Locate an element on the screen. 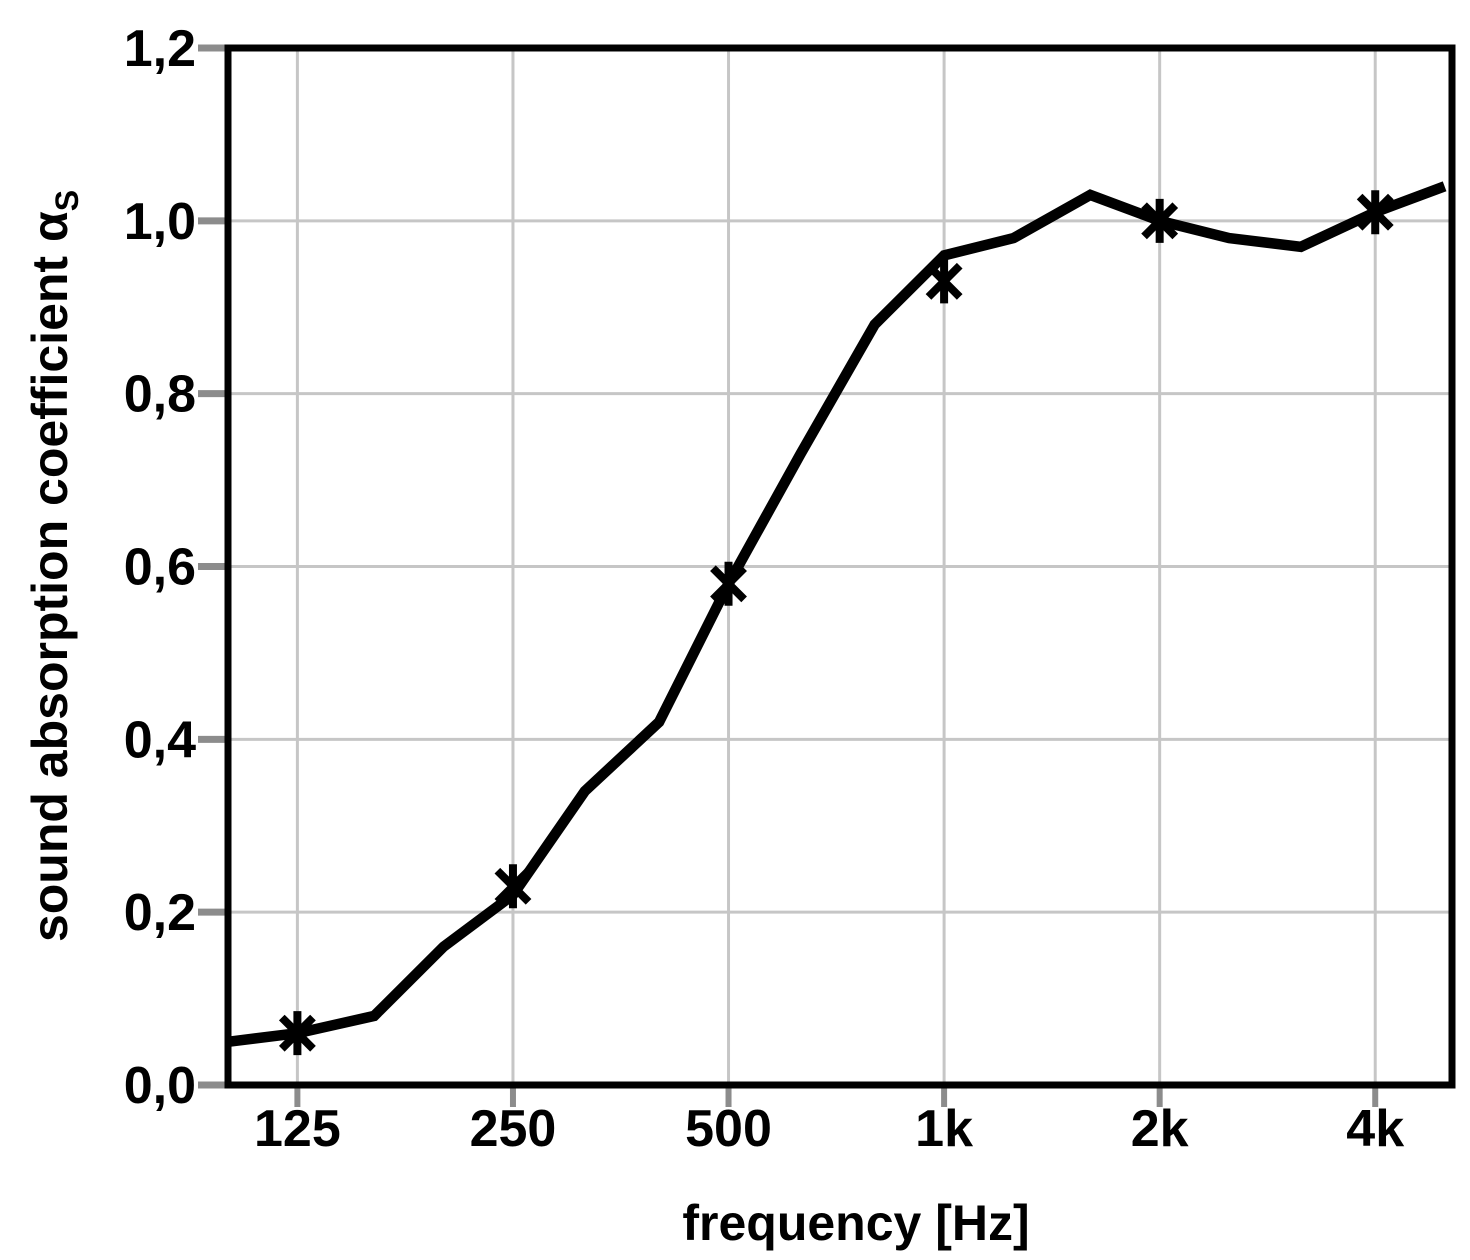 The height and width of the screenshot is (1260, 1470). y-tick-label: 0,8 is located at coordinates (160, 395).